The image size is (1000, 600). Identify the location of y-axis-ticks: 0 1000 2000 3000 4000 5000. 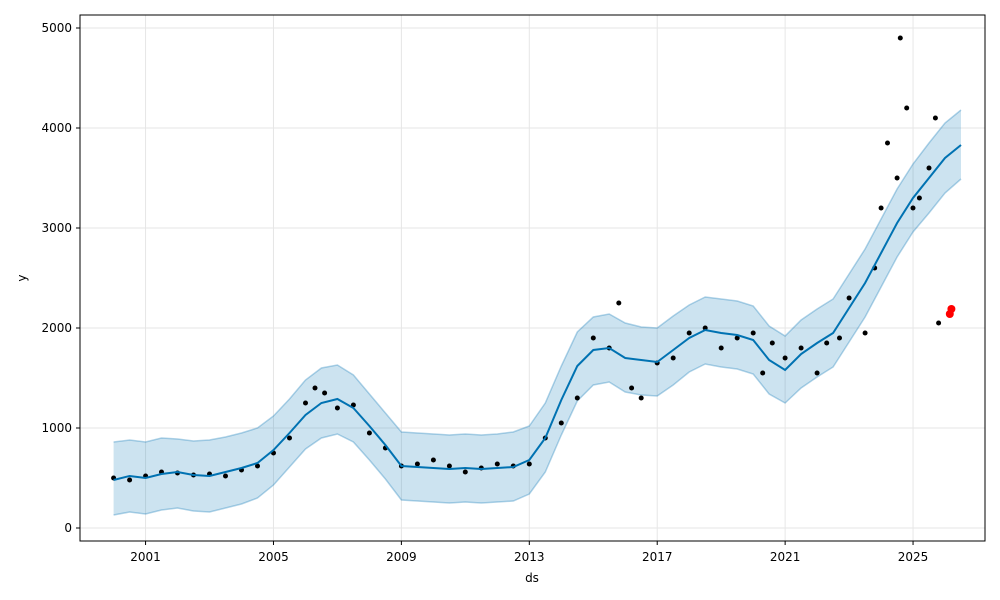
(60, 278).